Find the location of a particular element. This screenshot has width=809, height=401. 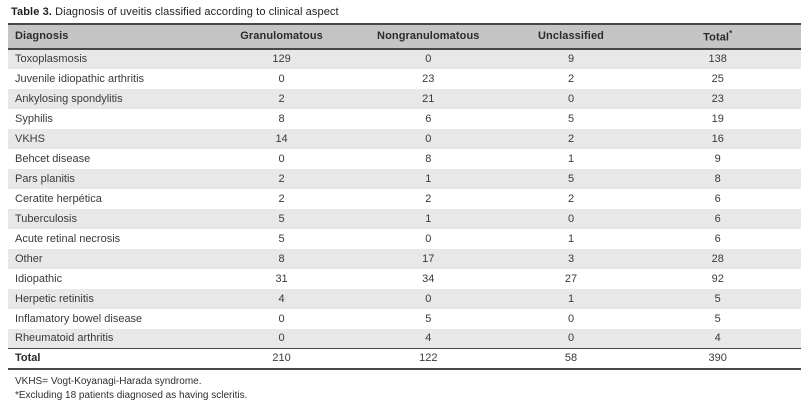

value-cell: 21 is located at coordinates (428, 98).